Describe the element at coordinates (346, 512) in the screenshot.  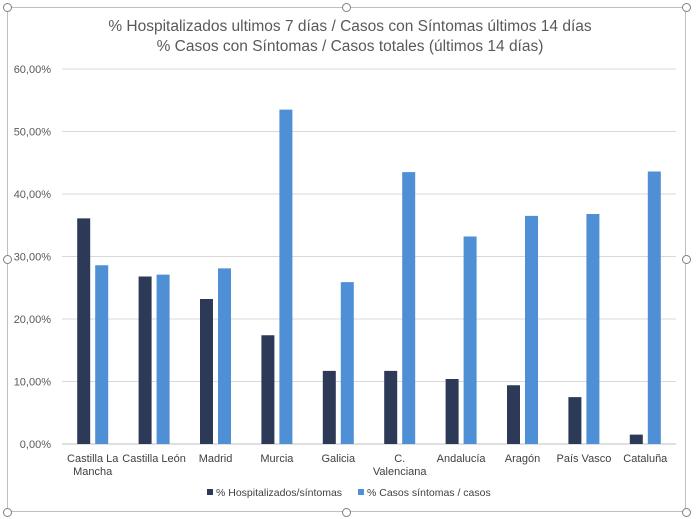
I see `resize-handle-bottom-middle` at that location.